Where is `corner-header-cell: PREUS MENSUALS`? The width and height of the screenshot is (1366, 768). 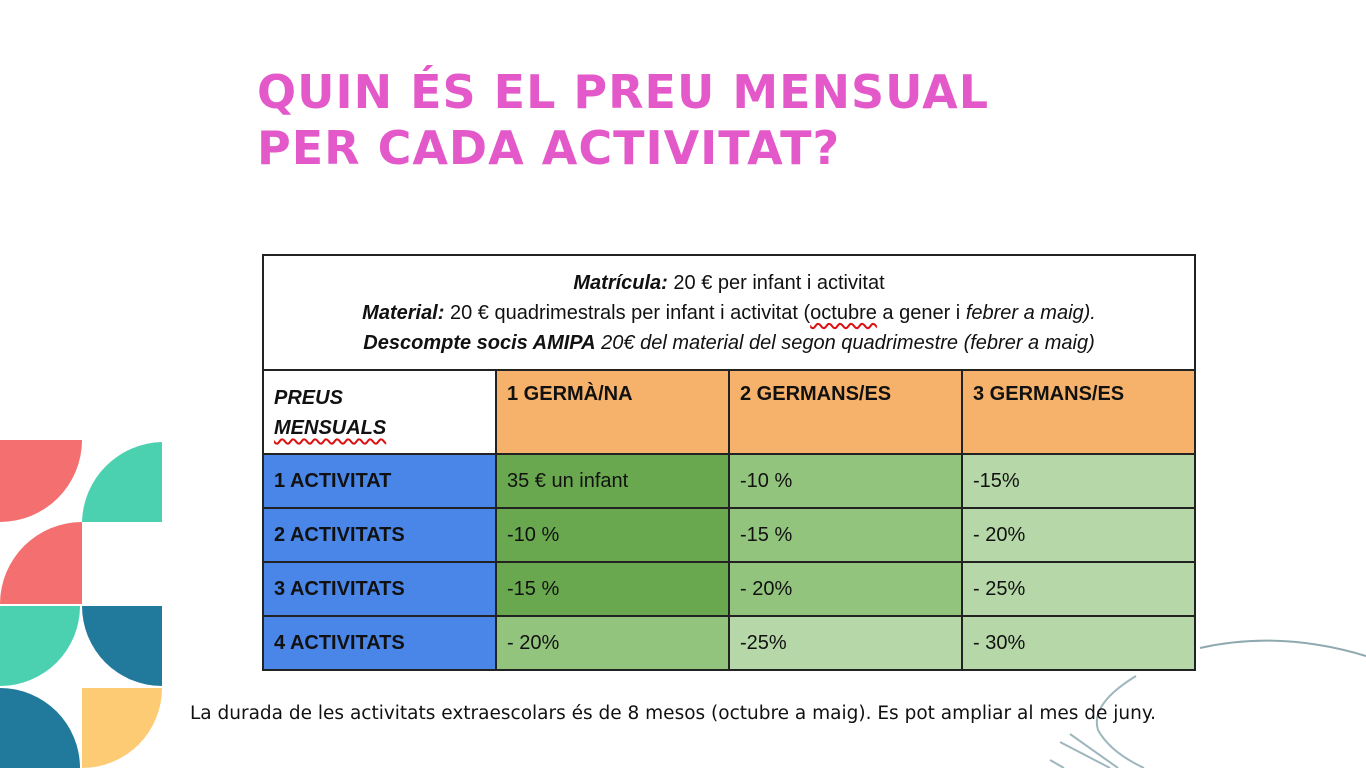
corner-header-cell: PREUS MENSUALS is located at coordinates (379, 412).